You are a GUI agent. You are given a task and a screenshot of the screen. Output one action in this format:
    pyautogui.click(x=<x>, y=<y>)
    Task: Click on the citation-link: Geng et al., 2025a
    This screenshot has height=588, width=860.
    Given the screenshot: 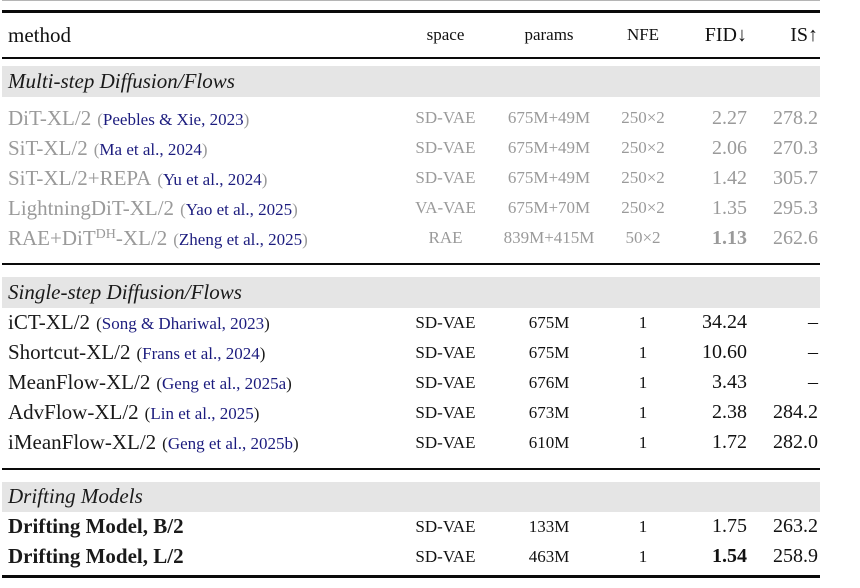 What is the action you would take?
    pyautogui.click(x=224, y=384)
    